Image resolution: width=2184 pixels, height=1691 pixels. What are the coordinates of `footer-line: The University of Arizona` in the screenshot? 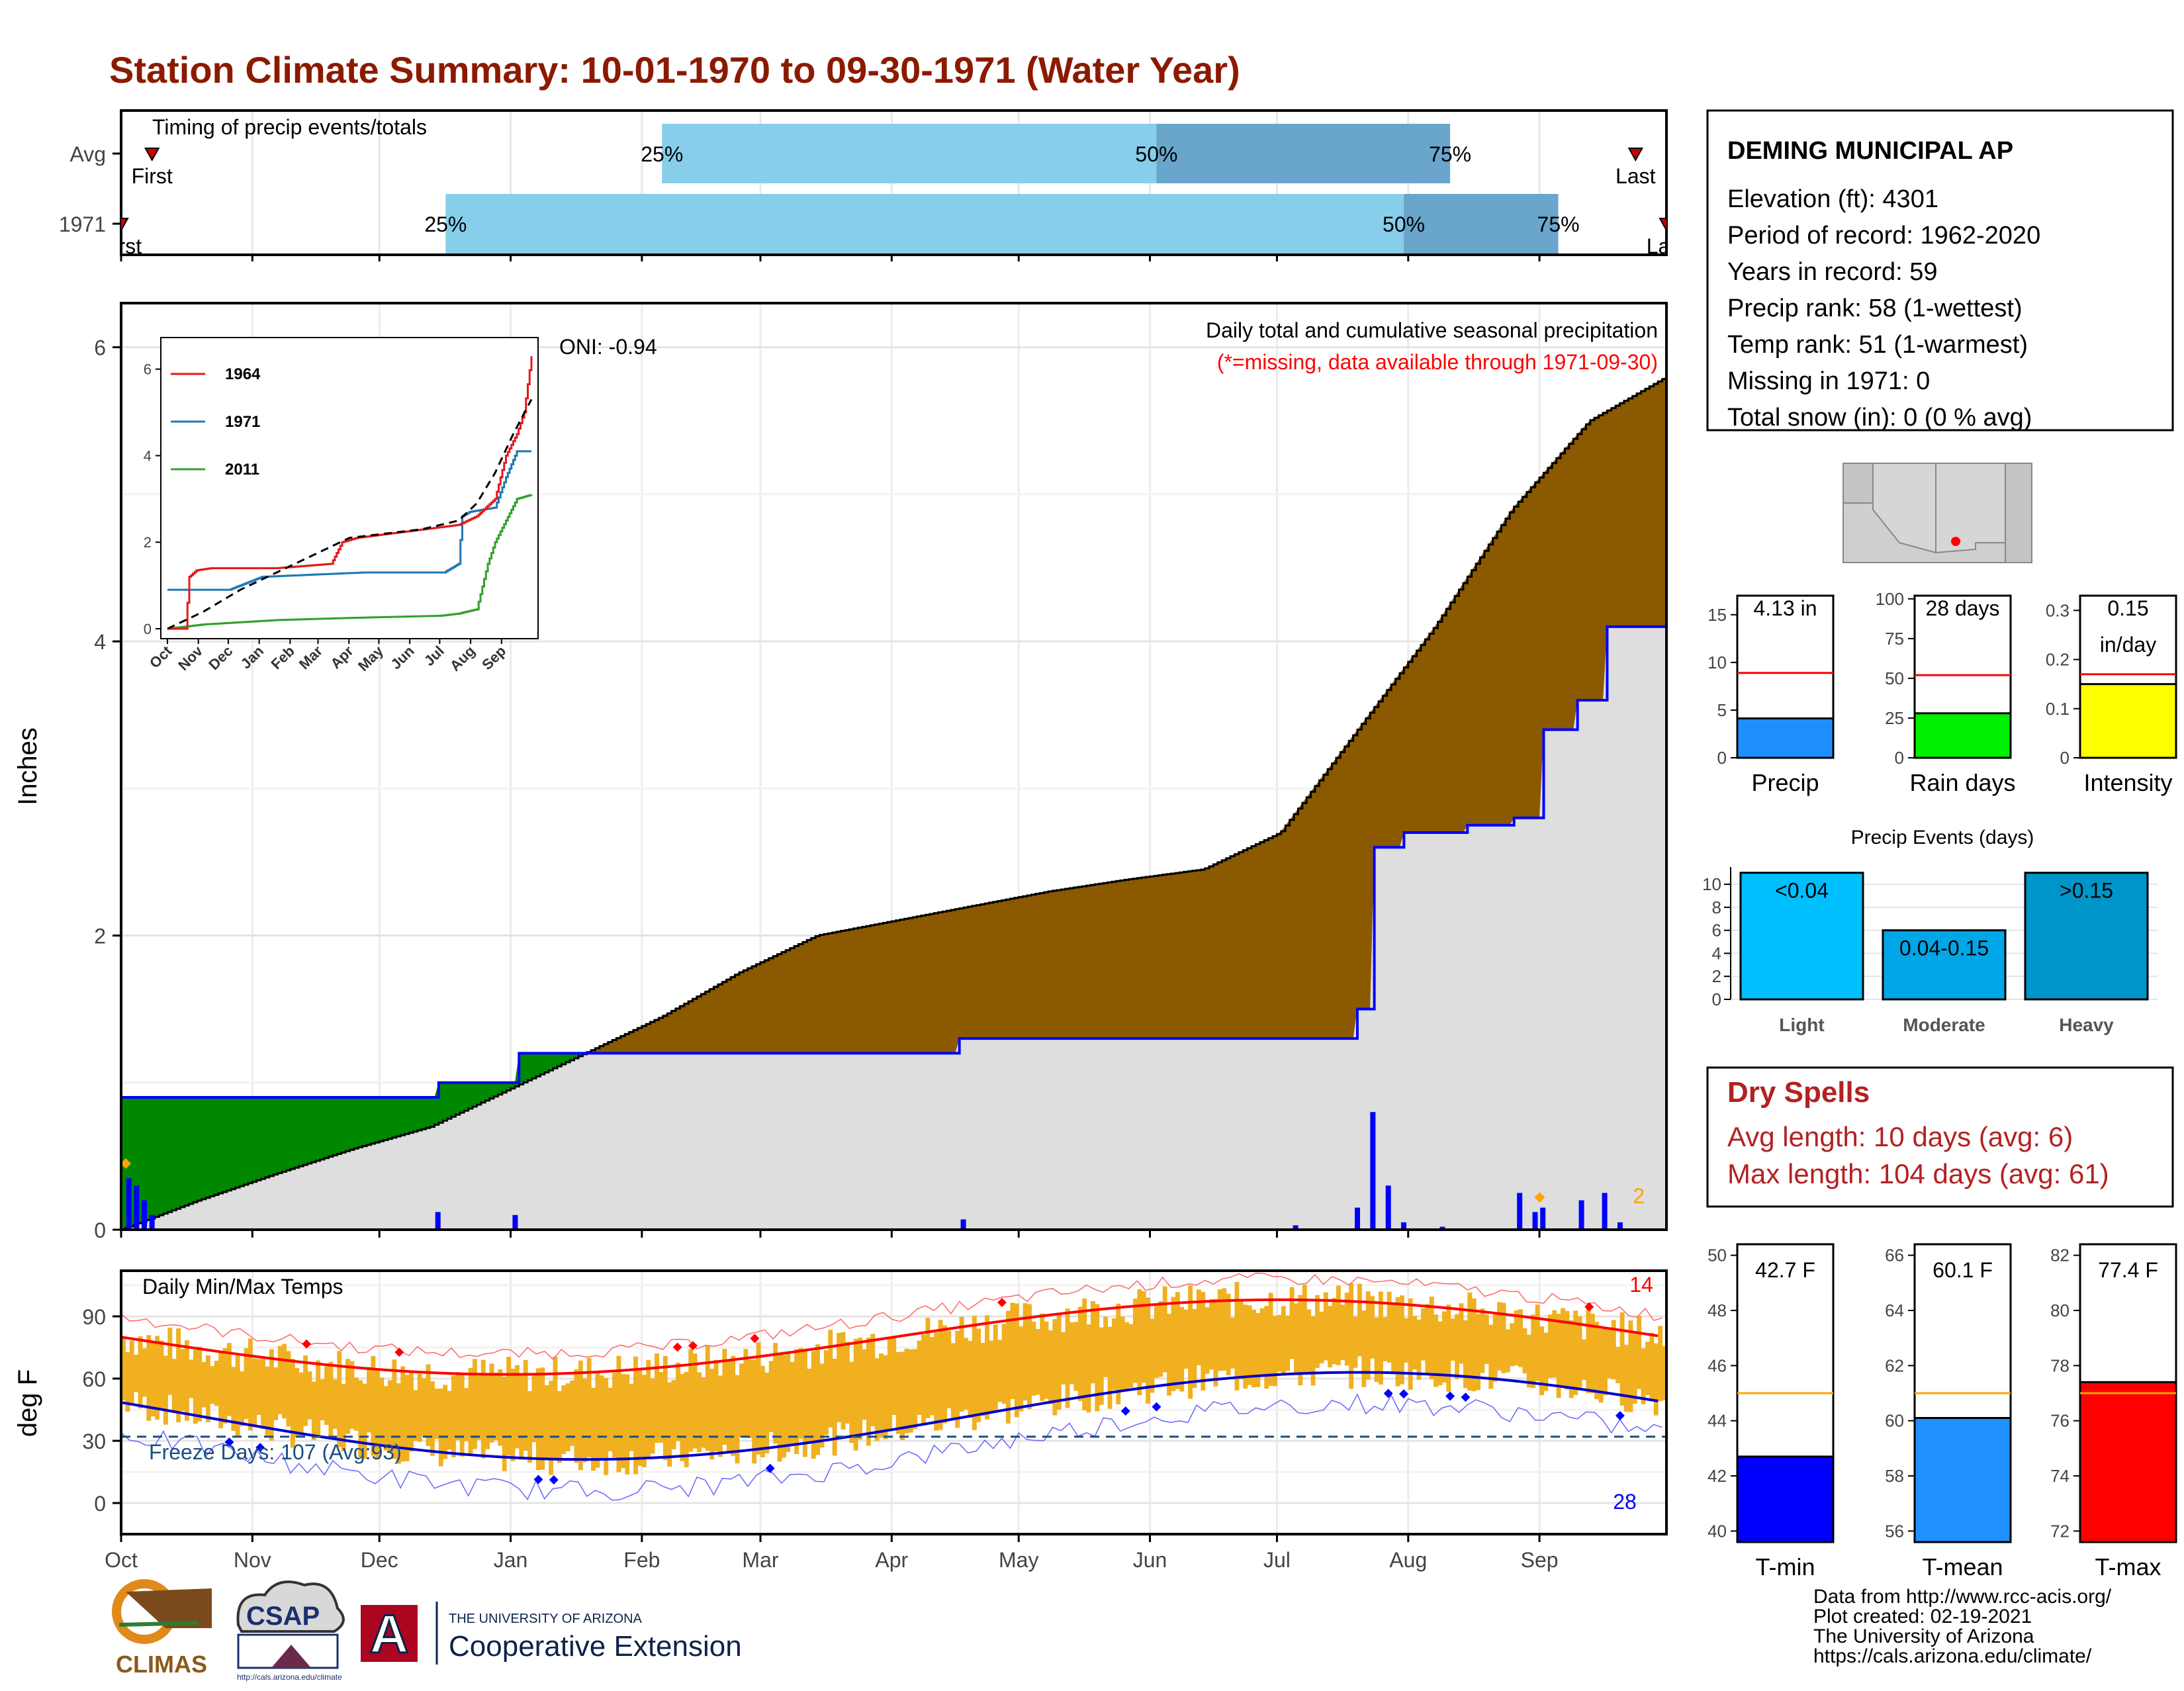 It's located at (1923, 1636).